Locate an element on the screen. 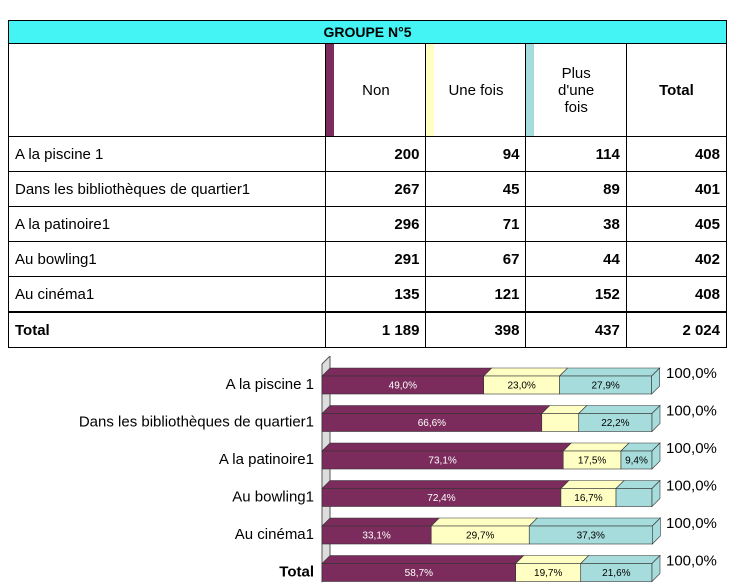 This screenshot has height=586, width=733. cell: 2 024 is located at coordinates (676, 329).